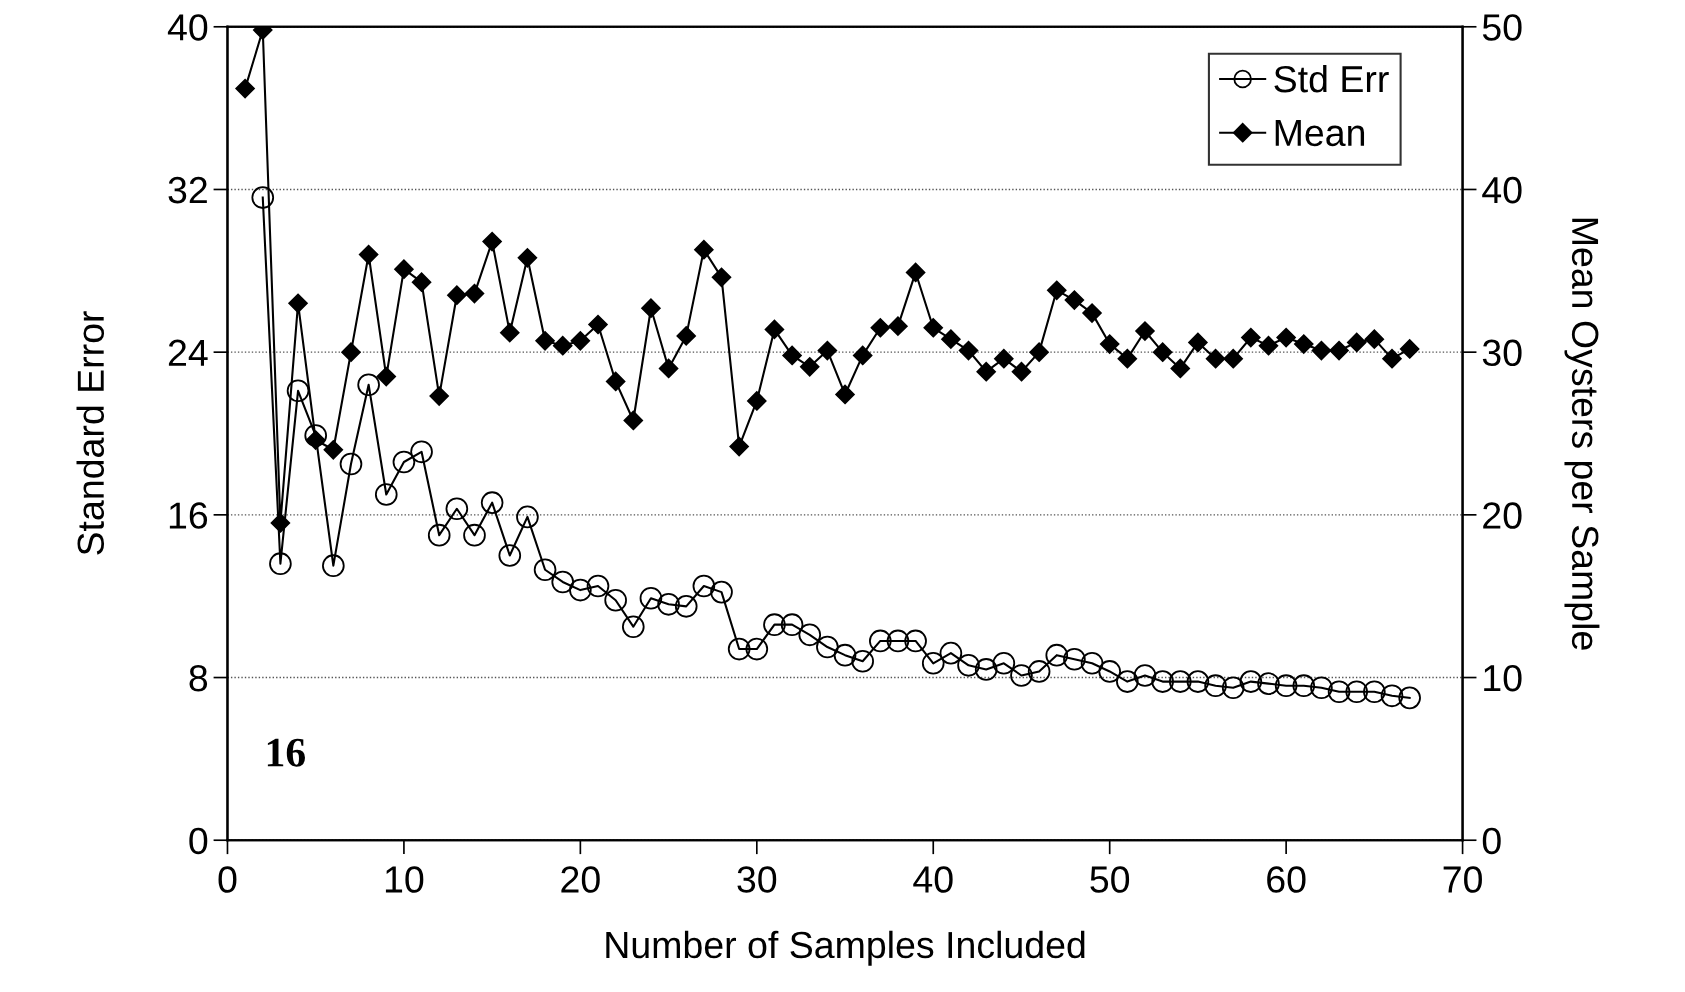 This screenshot has height=992, width=1685. I want to click on y-tick-label: 40, so click(187, 27).